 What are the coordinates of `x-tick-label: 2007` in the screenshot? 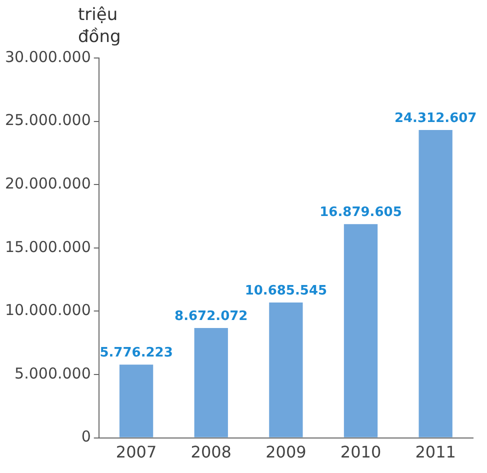 It's located at (136, 452).